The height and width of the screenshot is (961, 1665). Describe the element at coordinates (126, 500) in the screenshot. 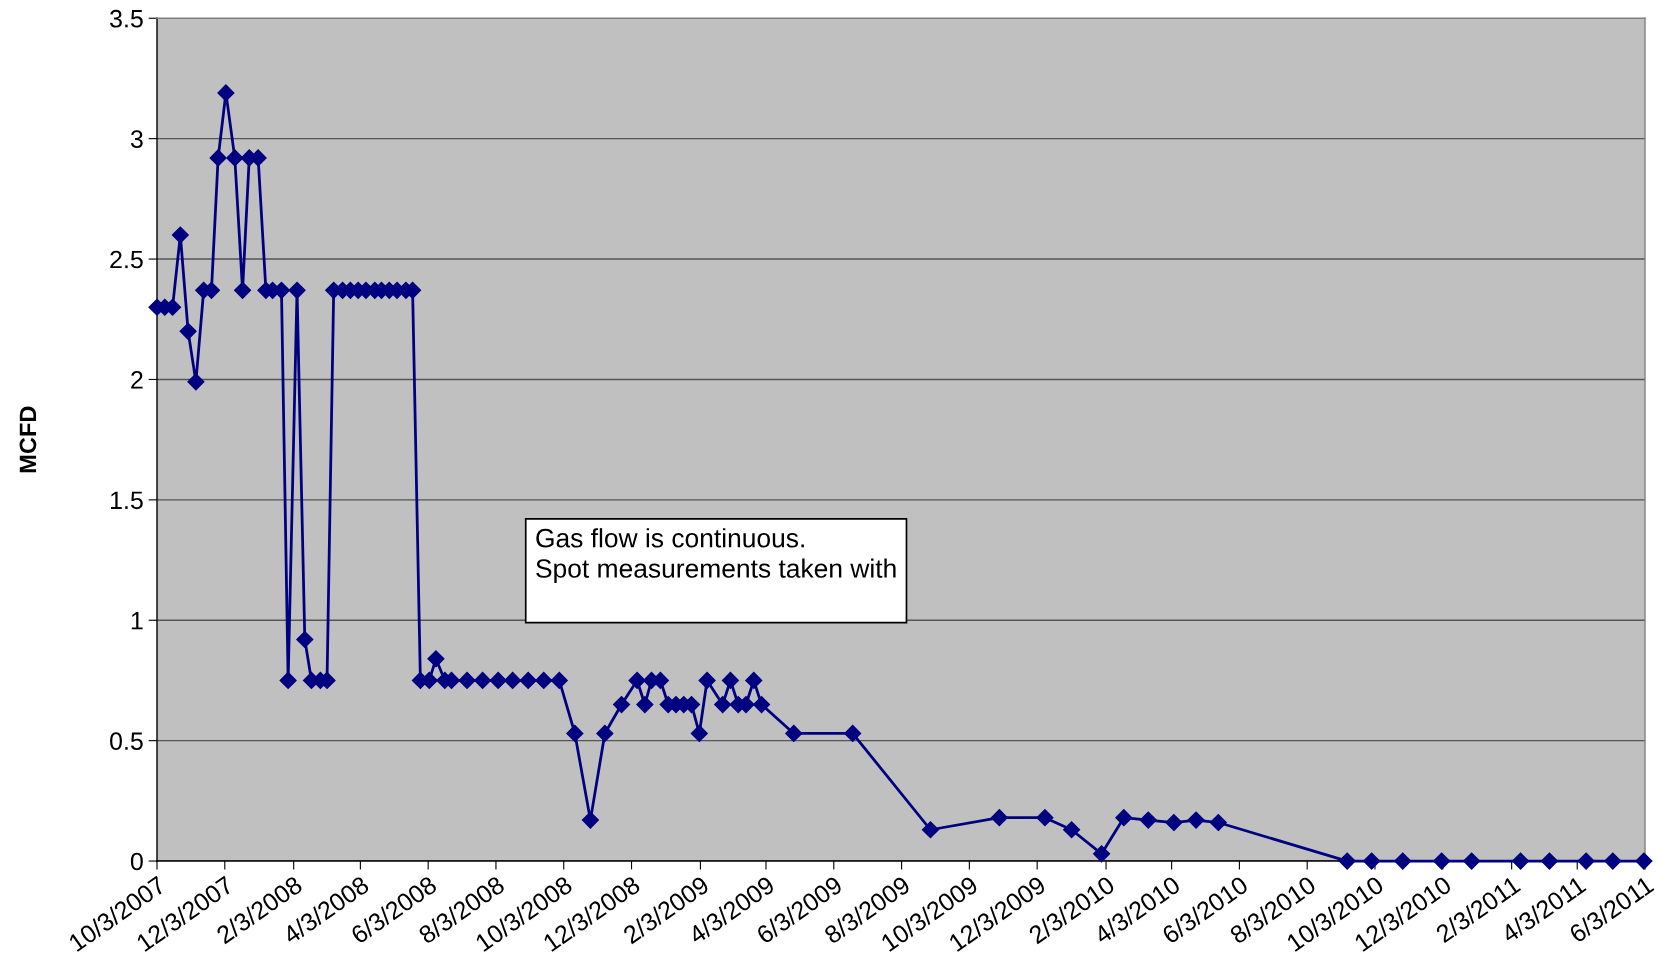

I see `y-tick-label: 1.5` at that location.